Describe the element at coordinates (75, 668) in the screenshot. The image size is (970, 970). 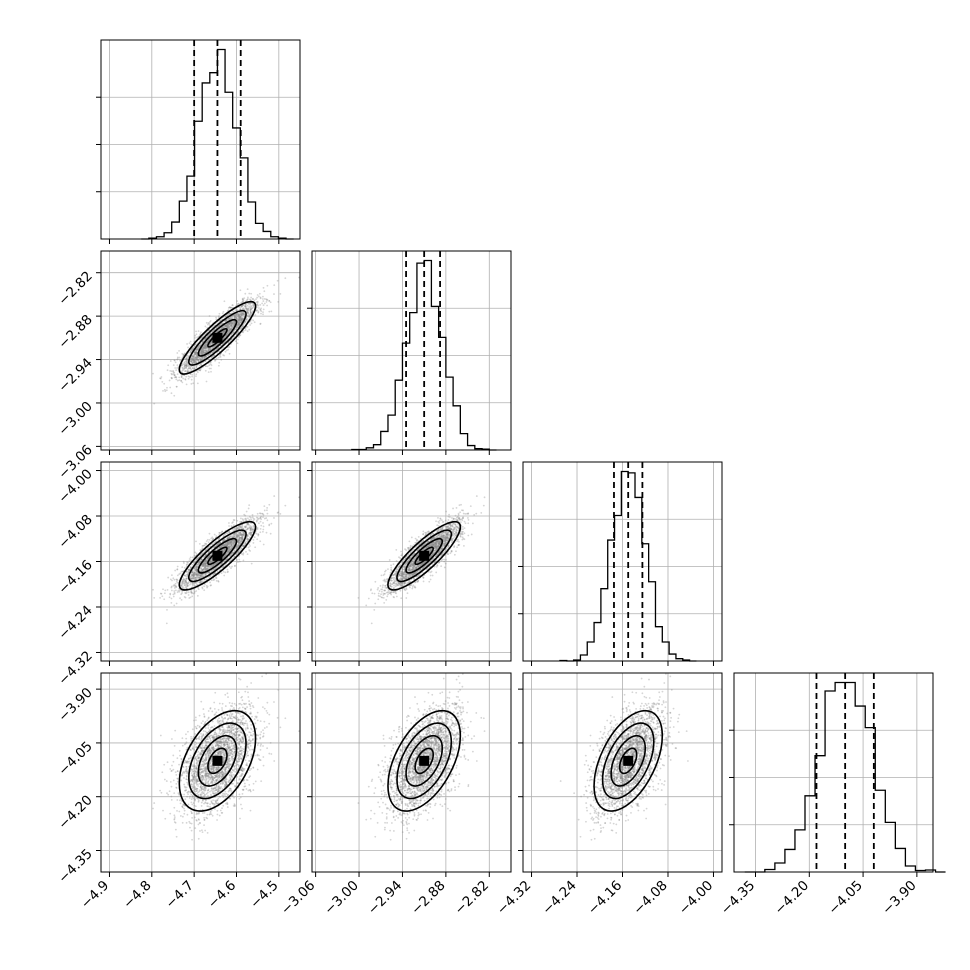
I see `y-tick-label: −4.32` at that location.